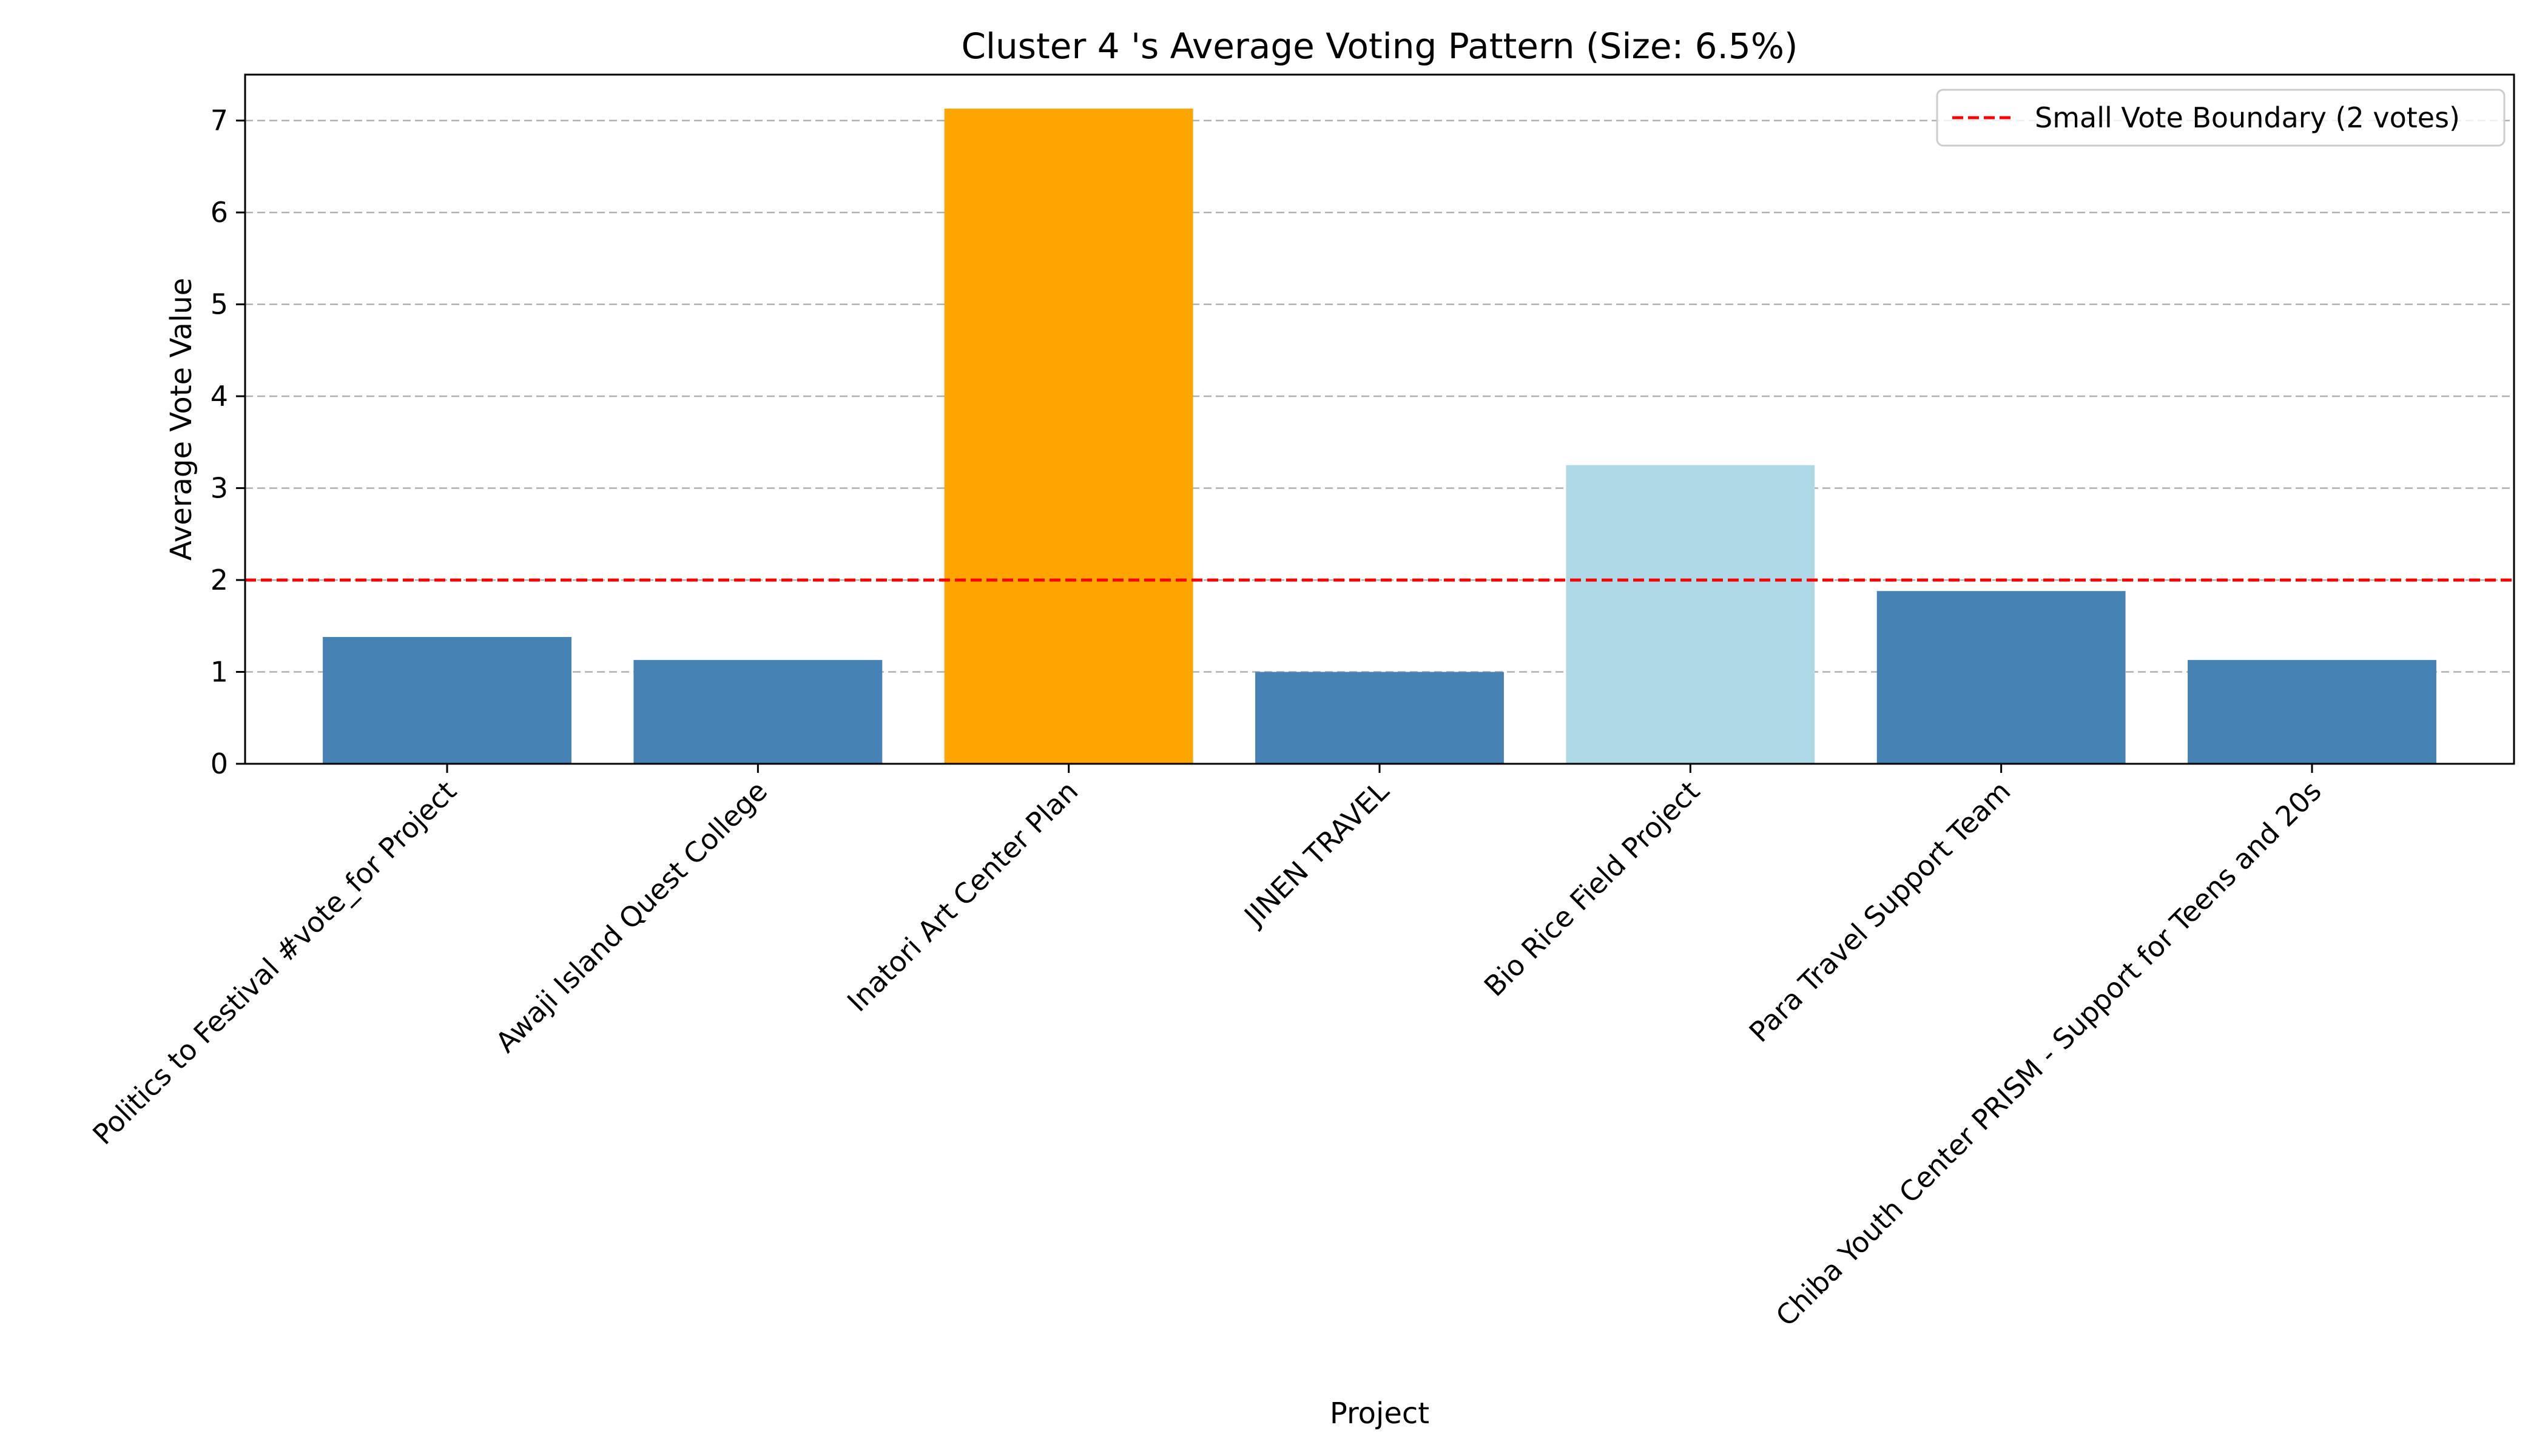 The height and width of the screenshot is (1456, 2548). Describe the element at coordinates (219, 212) in the screenshot. I see `y-tick-label: 6` at that location.